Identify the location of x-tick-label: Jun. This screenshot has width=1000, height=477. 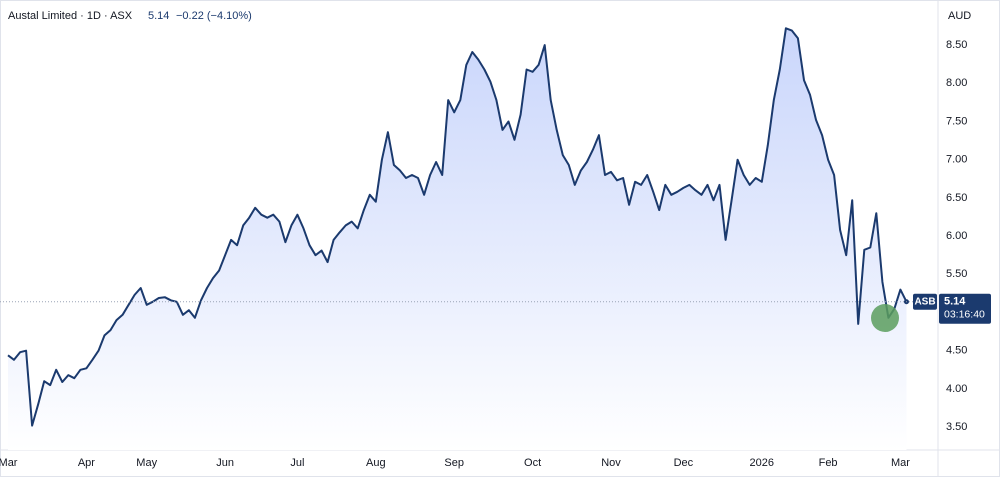
(225, 463).